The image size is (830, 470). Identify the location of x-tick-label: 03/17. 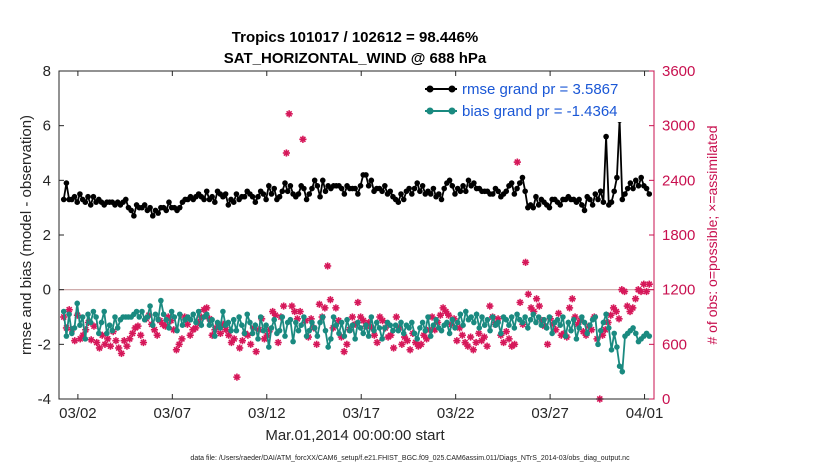
(361, 413).